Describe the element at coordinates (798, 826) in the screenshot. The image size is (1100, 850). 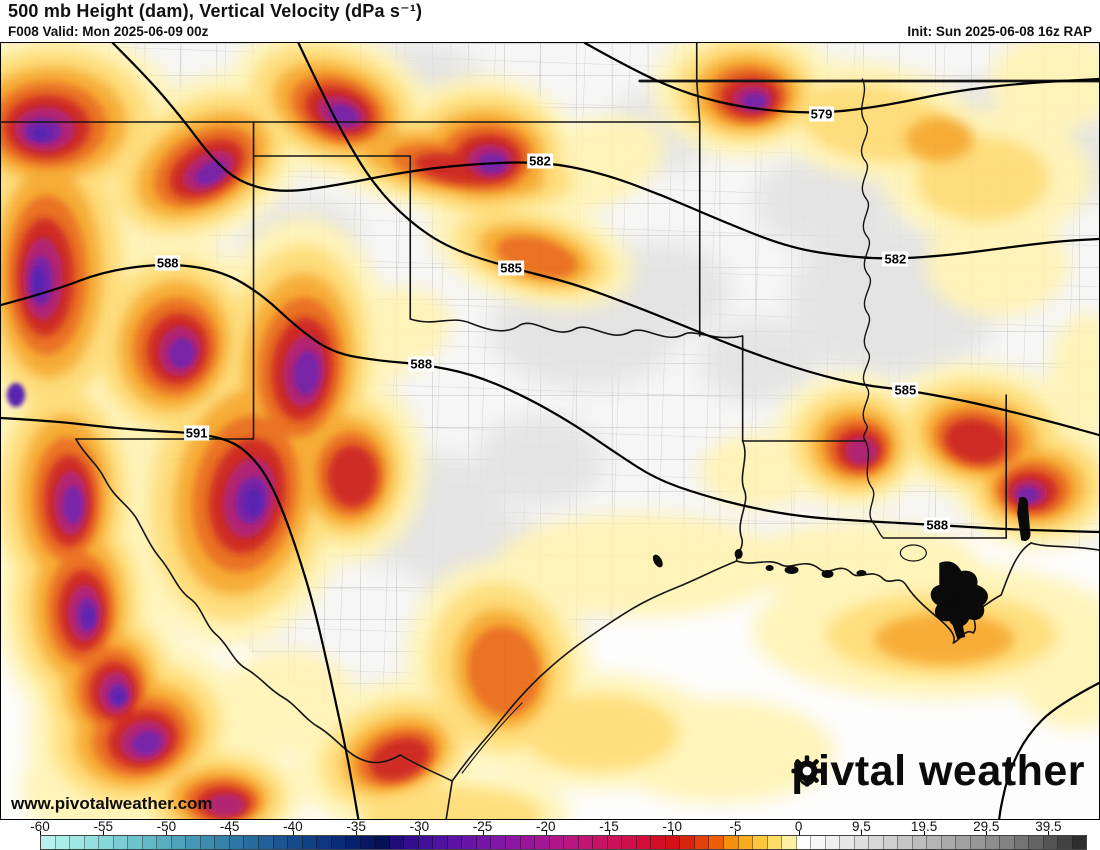
I see `colorbar-tick-label: 0` at that location.